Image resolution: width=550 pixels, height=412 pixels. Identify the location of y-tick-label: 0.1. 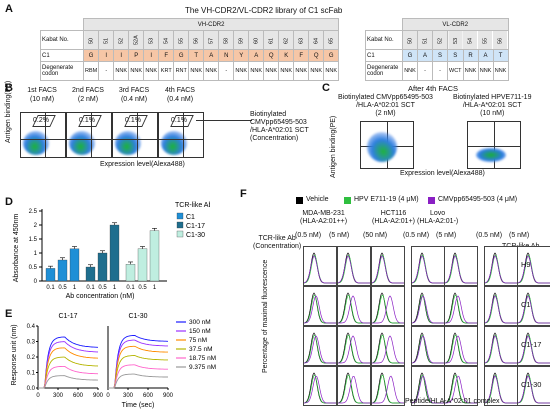
(31, 374).